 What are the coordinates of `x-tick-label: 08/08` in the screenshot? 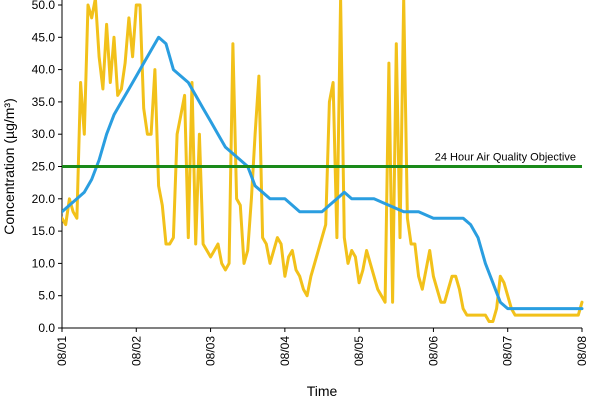 It's located at (582, 351).